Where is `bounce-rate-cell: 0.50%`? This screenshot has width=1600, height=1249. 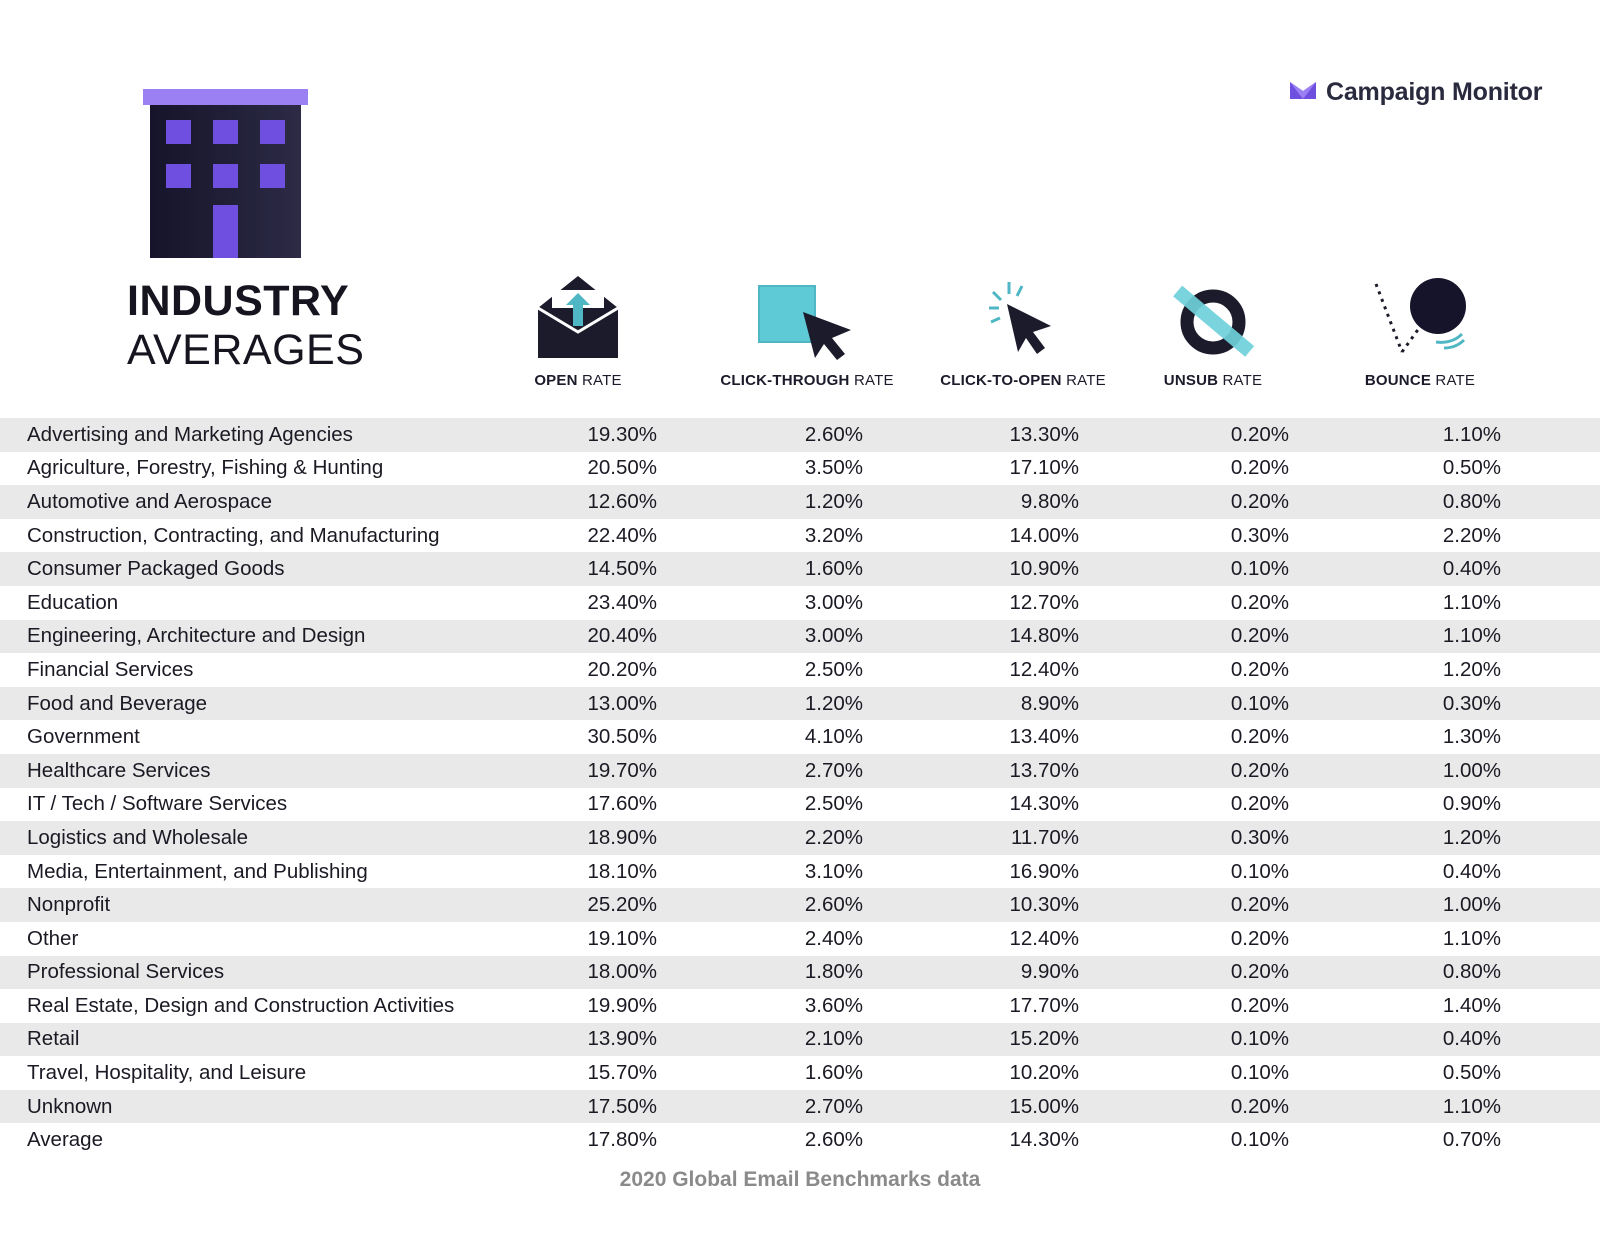 bounce-rate-cell: 0.50% is located at coordinates (1471, 468).